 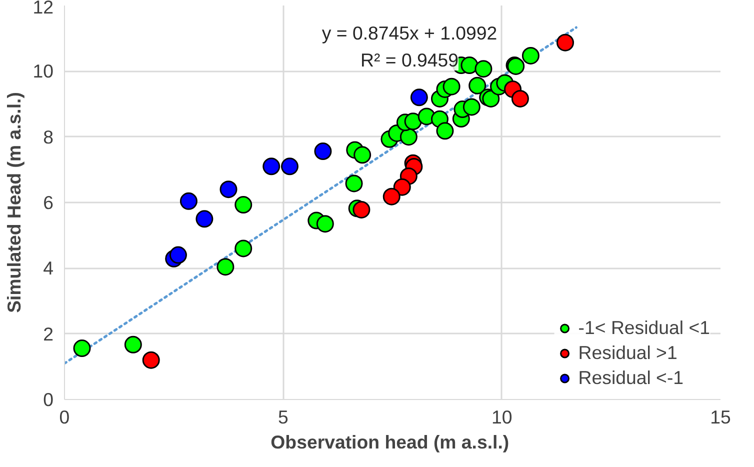 I want to click on y-tick-label: 6, so click(x=48, y=202).